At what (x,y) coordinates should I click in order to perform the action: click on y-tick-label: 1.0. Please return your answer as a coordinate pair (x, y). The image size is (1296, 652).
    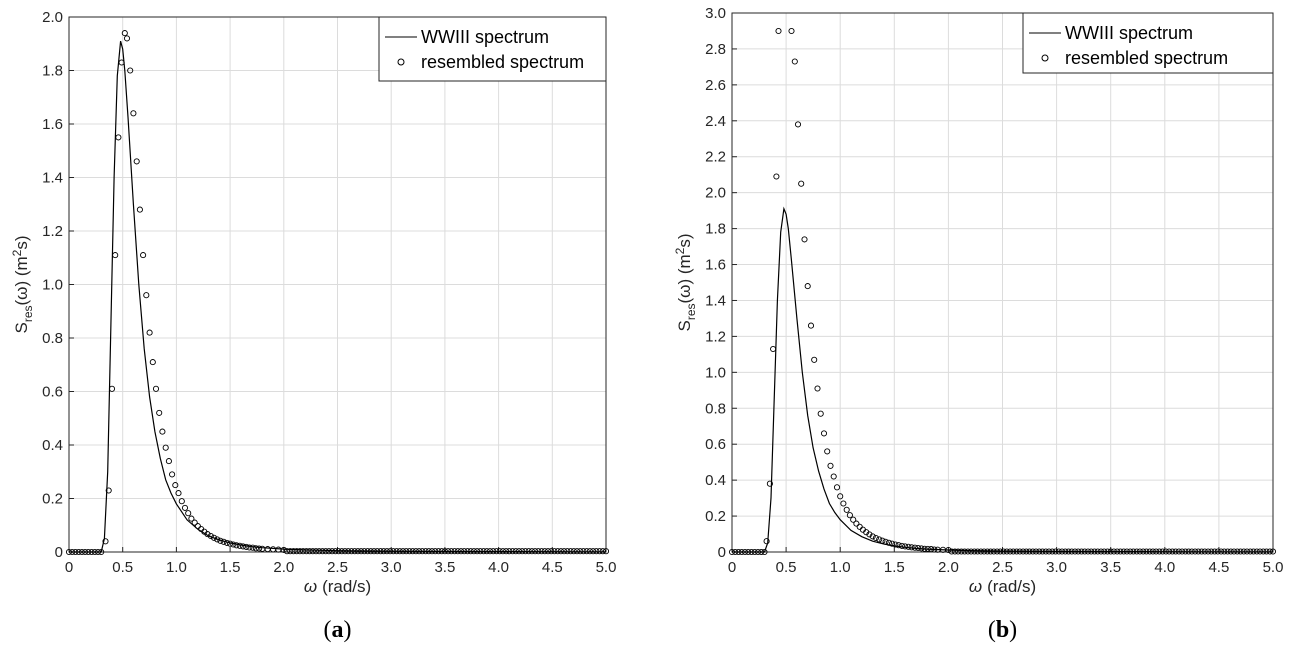
    Looking at the image, I should click on (52, 285).